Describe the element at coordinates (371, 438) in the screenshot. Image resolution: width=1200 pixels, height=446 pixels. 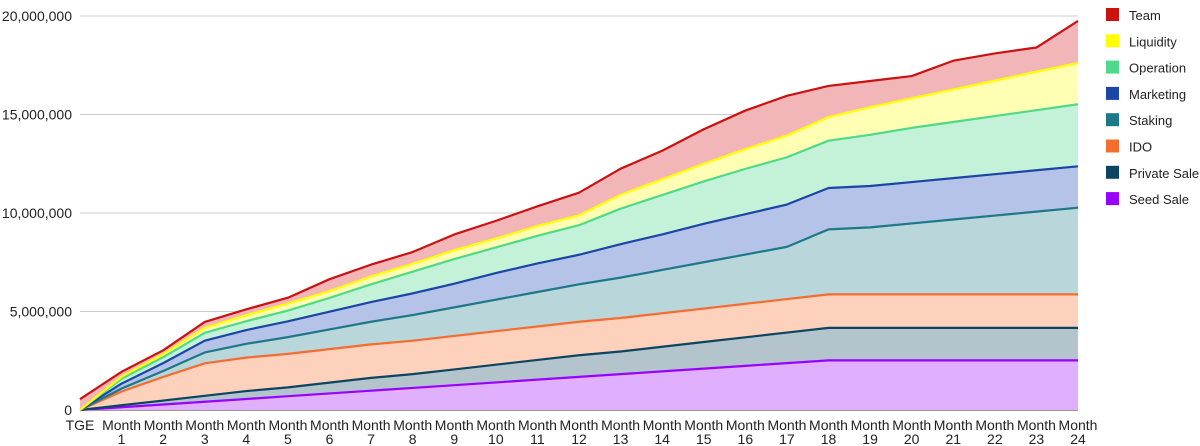
I see `x-tick-label-number: 7` at that location.